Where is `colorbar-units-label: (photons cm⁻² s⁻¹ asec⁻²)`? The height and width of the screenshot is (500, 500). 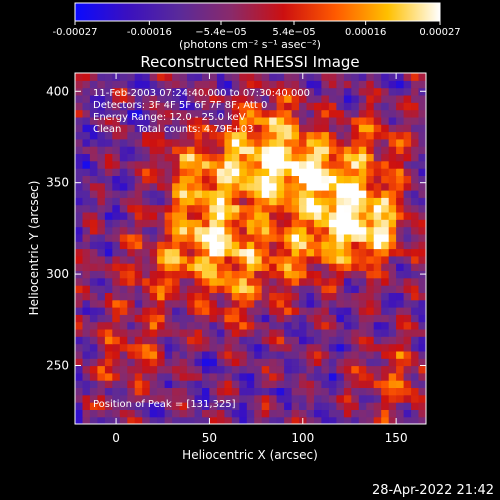
colorbar-units-label: (photons cm⁻² s⁻¹ asec⁻²) is located at coordinates (250, 44).